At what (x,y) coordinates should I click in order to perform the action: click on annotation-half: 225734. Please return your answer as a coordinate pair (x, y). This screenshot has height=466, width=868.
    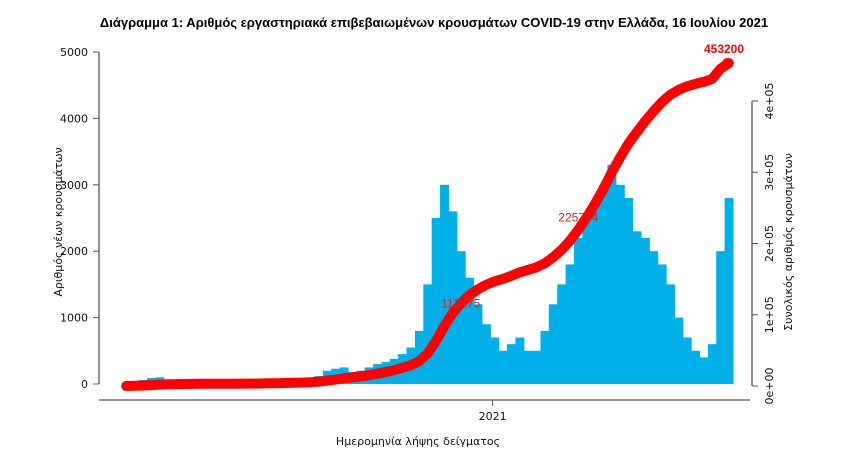
    Looking at the image, I should click on (578, 218).